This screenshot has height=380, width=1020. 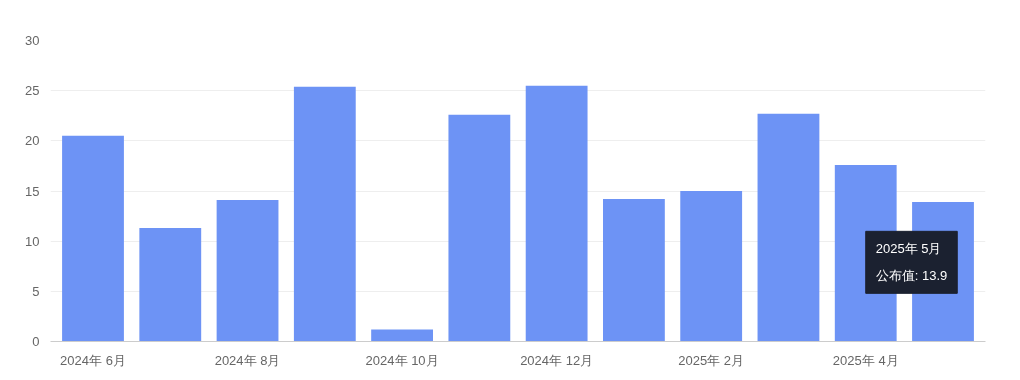 I want to click on x-tick-label: 2024年 6月, so click(x=93, y=360).